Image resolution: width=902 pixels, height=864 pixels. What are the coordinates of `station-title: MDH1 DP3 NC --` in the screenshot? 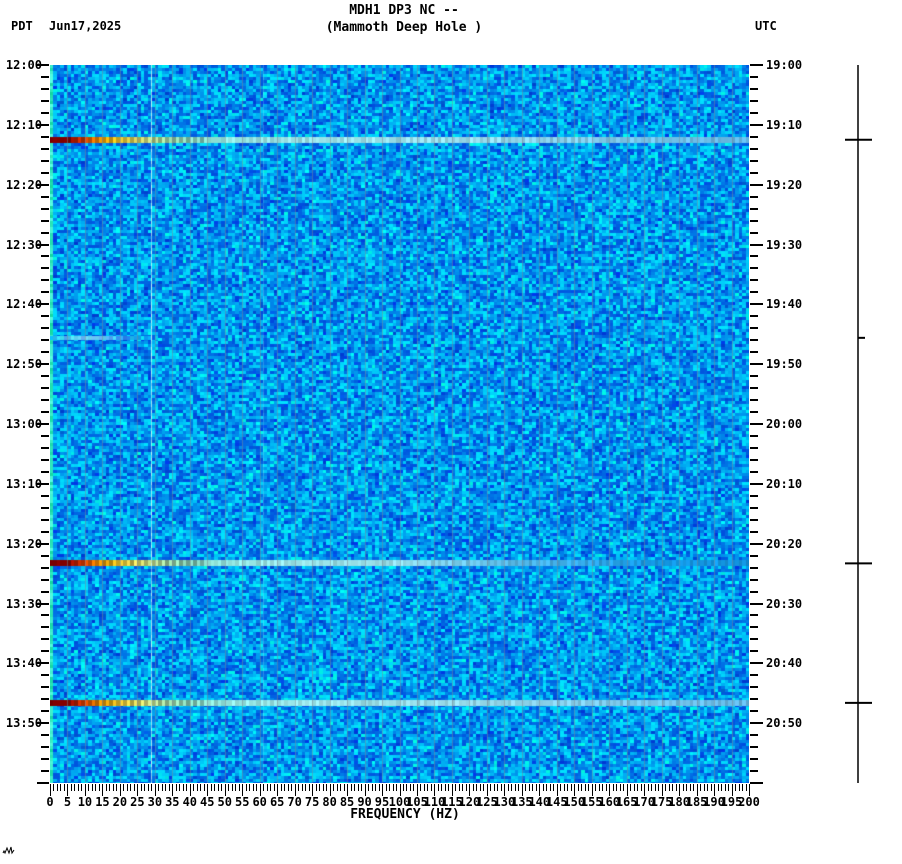 It's located at (404, 10).